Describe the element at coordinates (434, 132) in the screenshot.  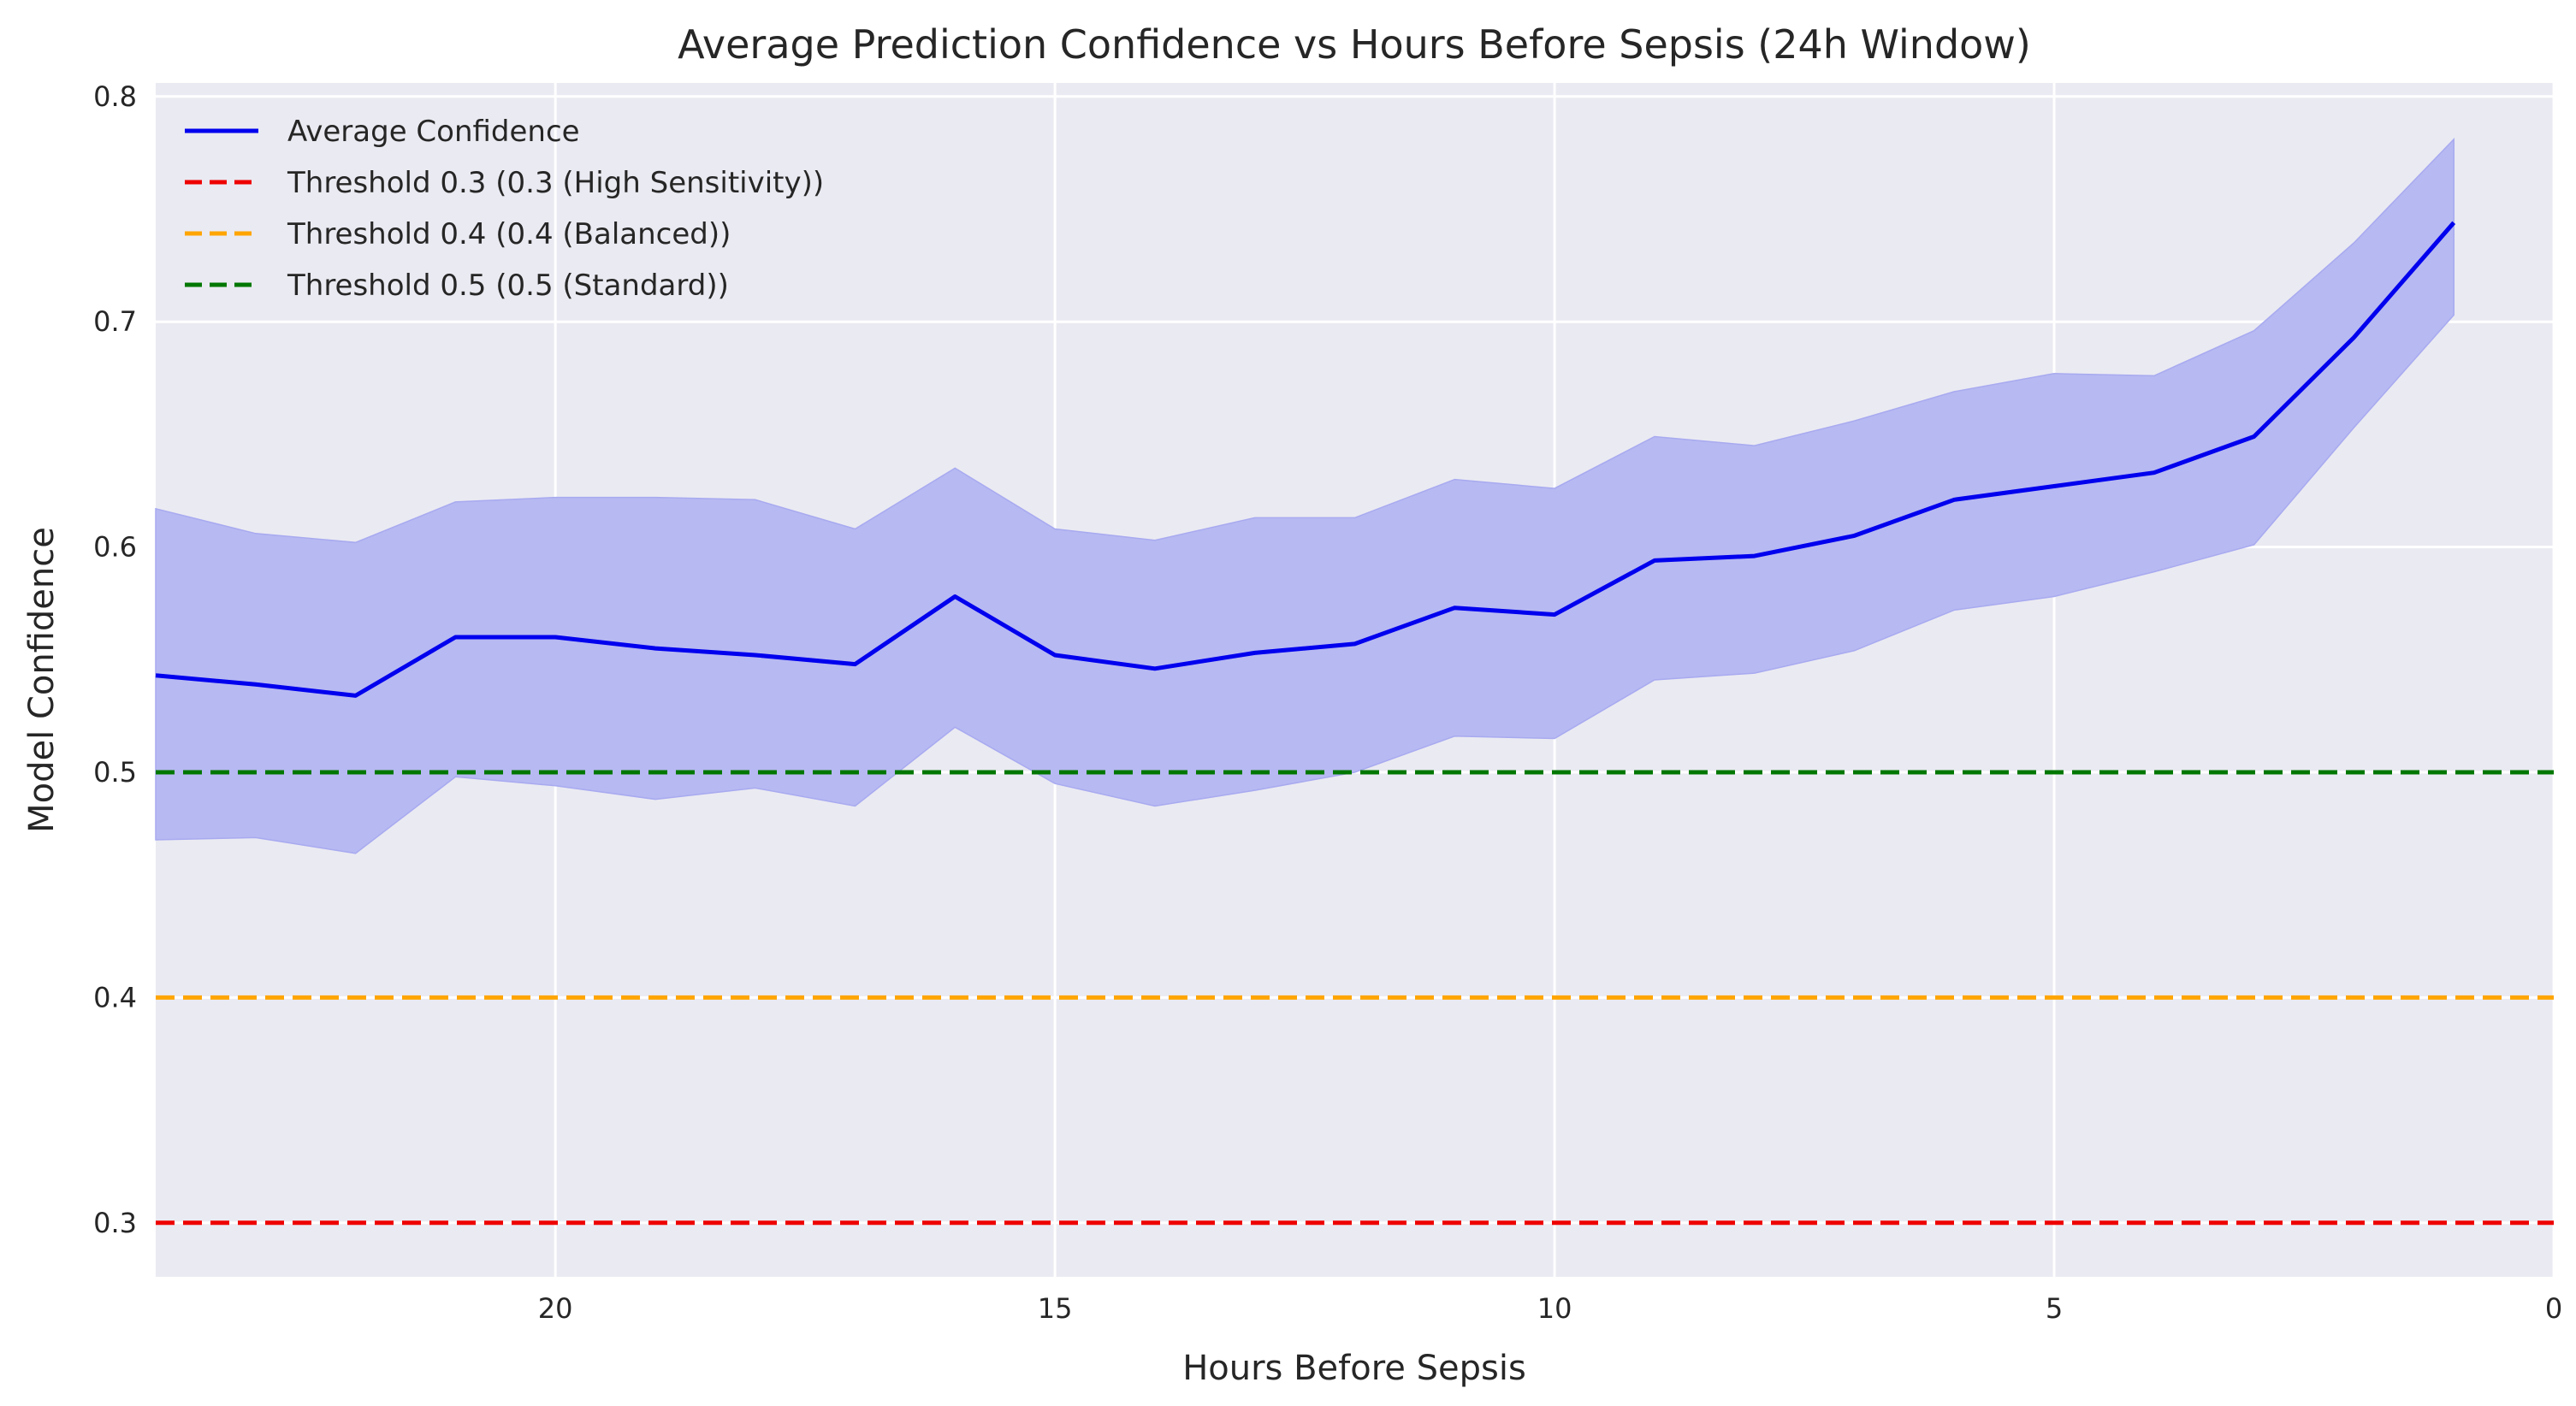
I see `legend-label: Average Confidence` at that location.